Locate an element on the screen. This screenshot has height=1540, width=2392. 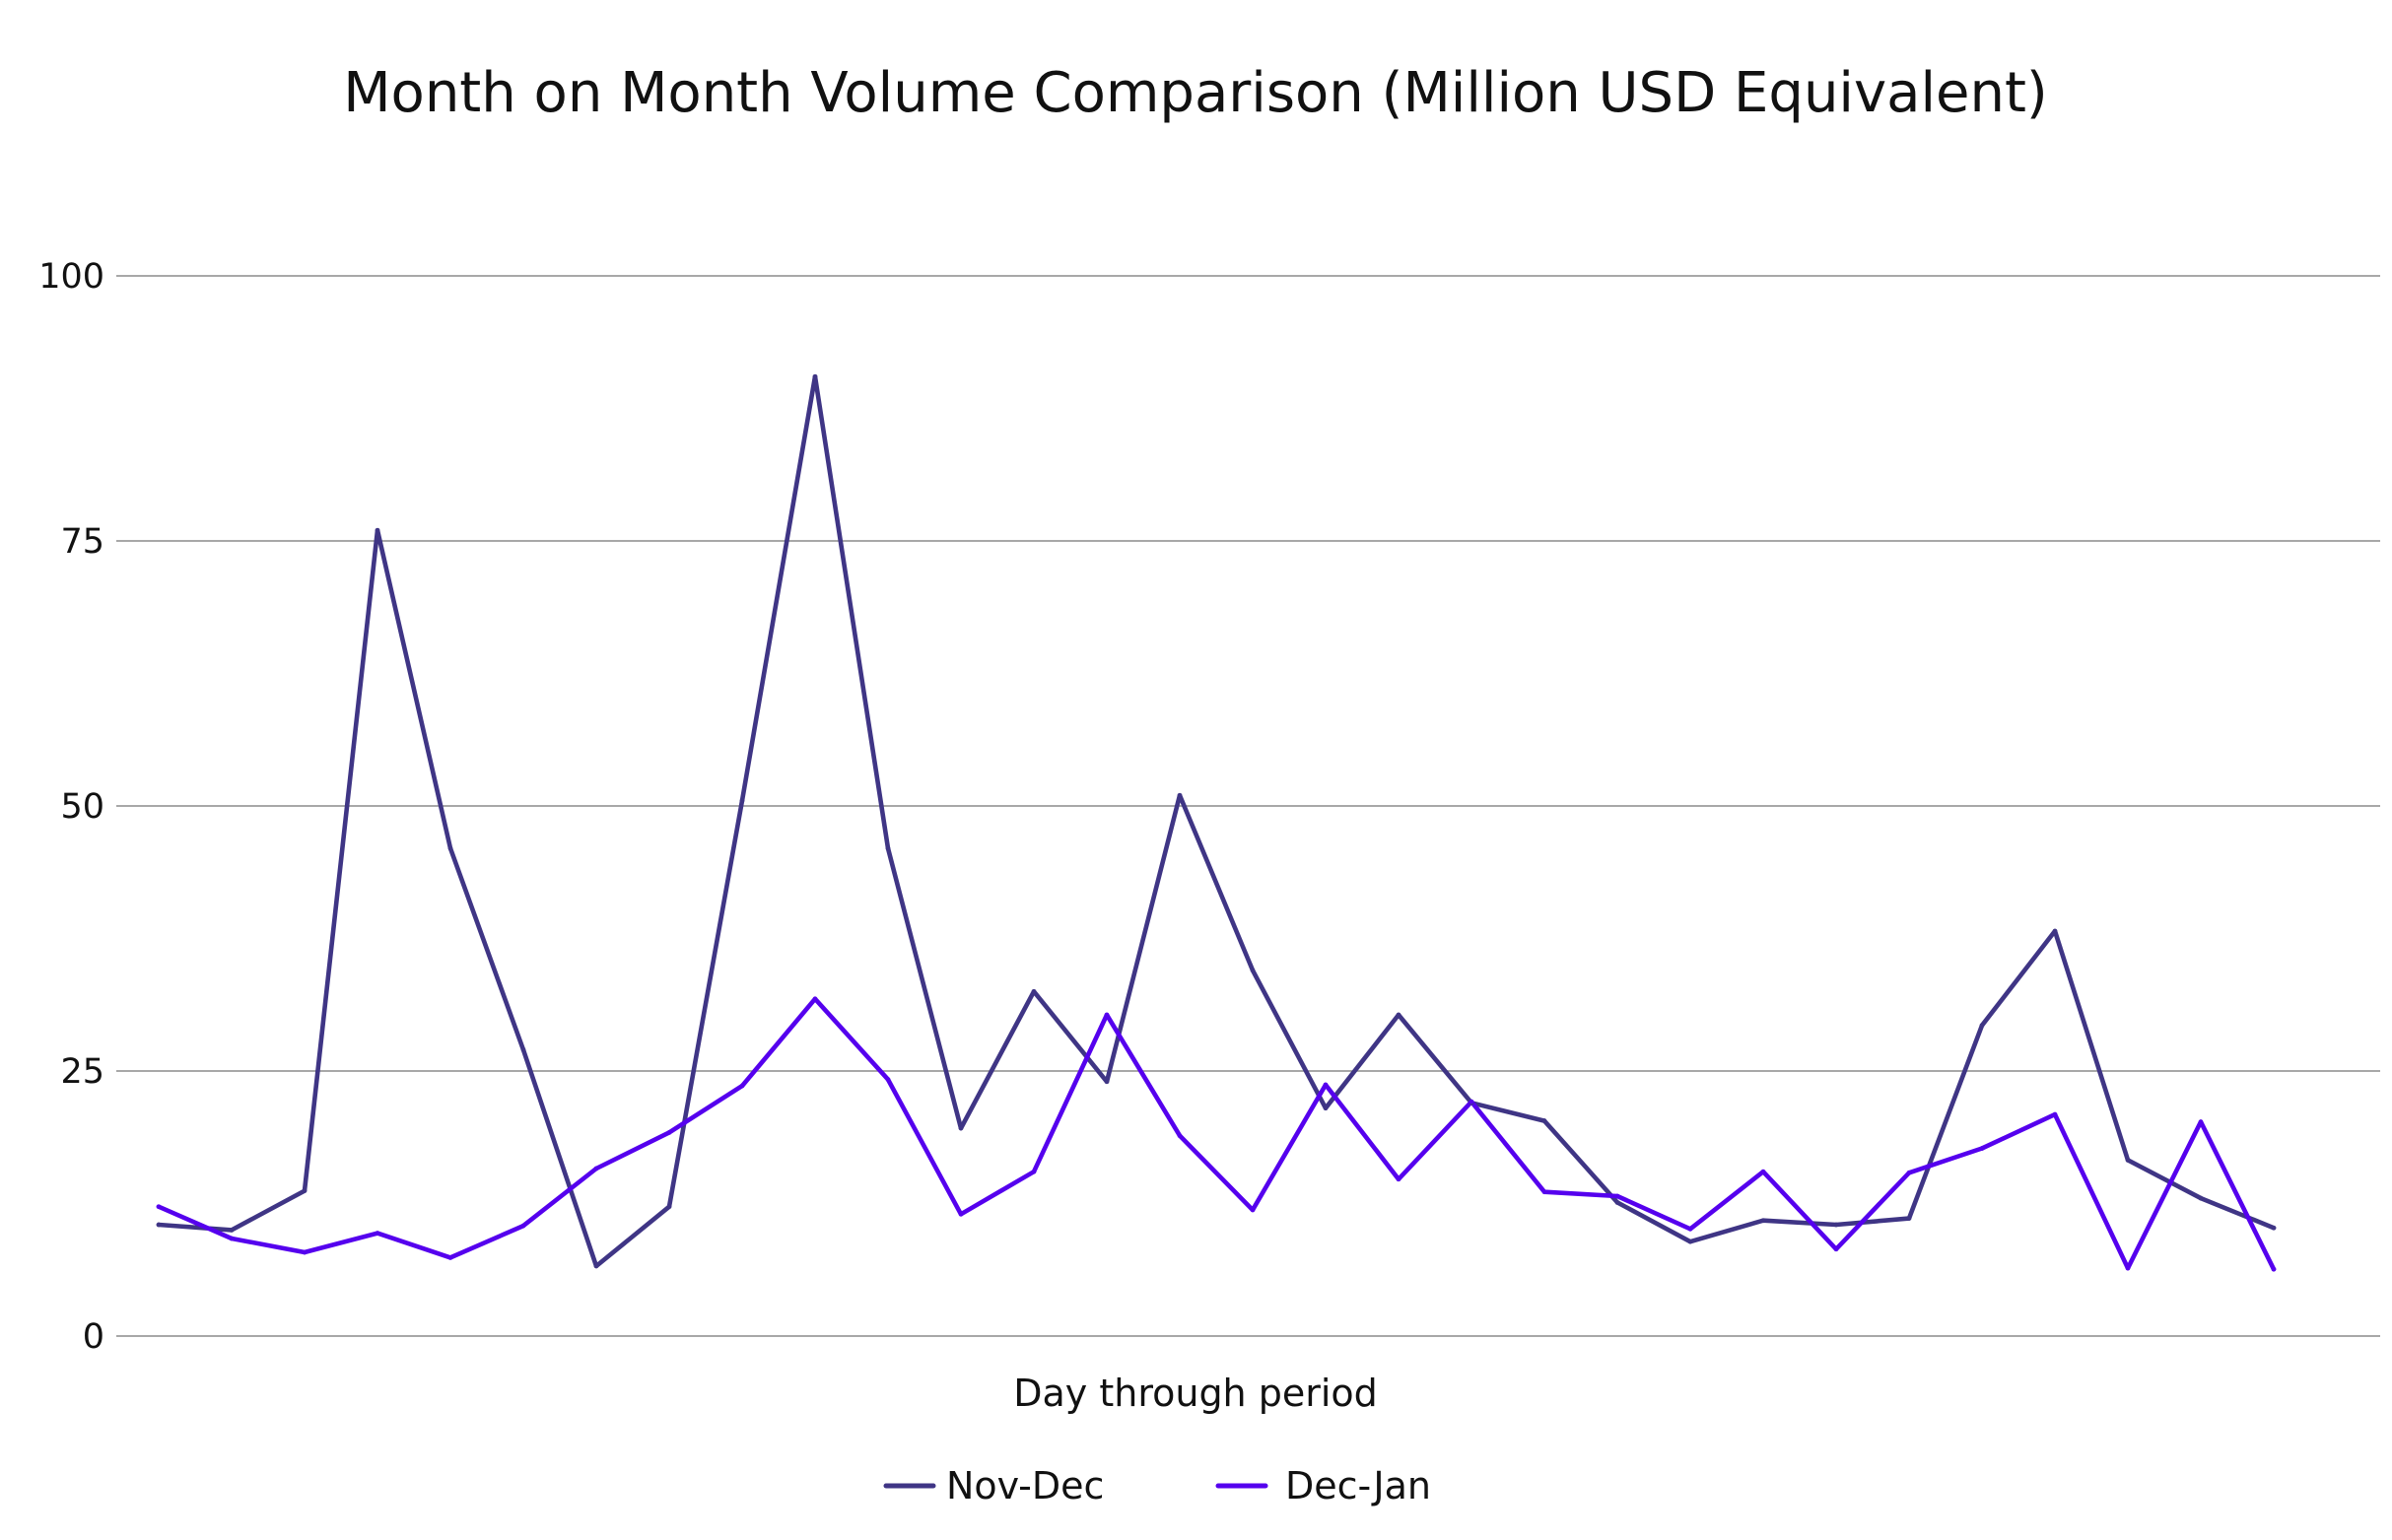
legend: Nov-Dec Dec-Jan is located at coordinates (1157, 1485).